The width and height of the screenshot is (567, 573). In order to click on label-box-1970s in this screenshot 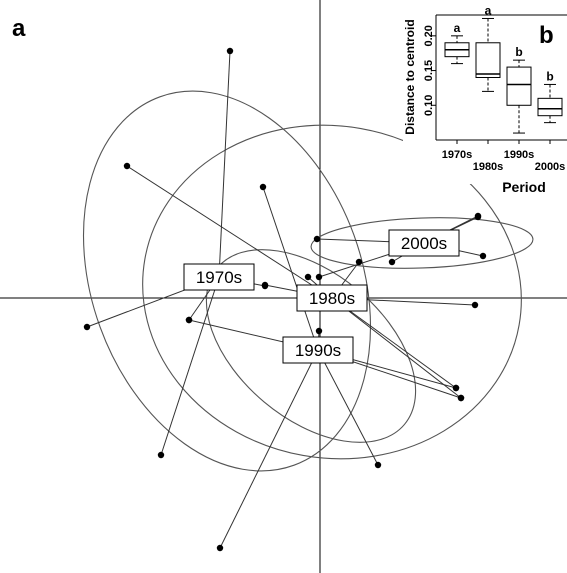, I will do `click(219, 277)`.